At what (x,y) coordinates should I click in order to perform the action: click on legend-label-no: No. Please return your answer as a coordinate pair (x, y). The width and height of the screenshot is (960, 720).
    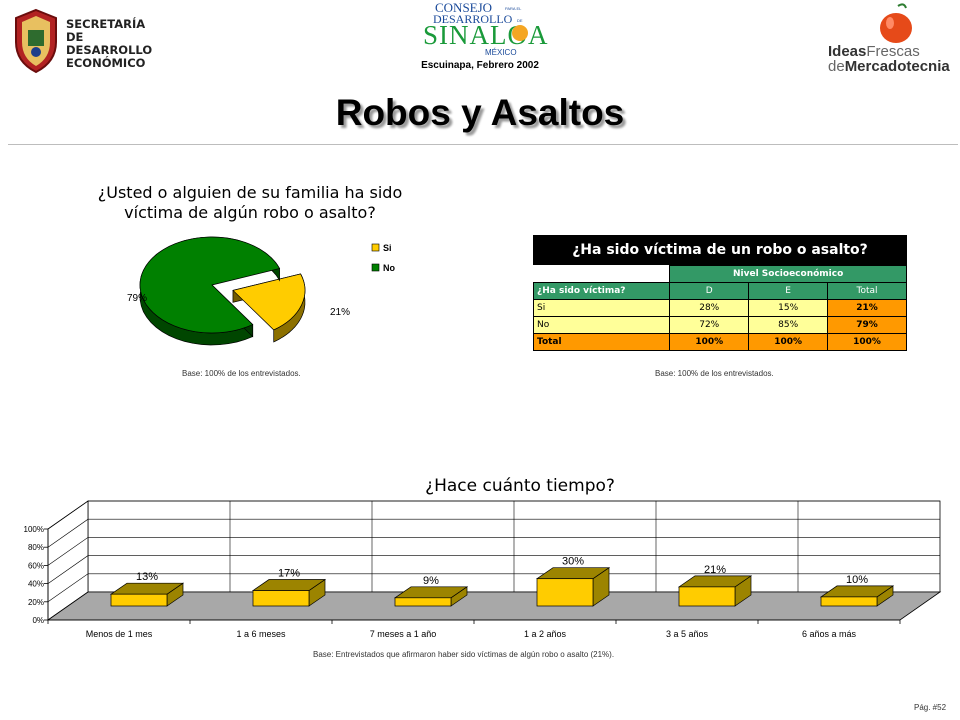
    Looking at the image, I should click on (389, 268).